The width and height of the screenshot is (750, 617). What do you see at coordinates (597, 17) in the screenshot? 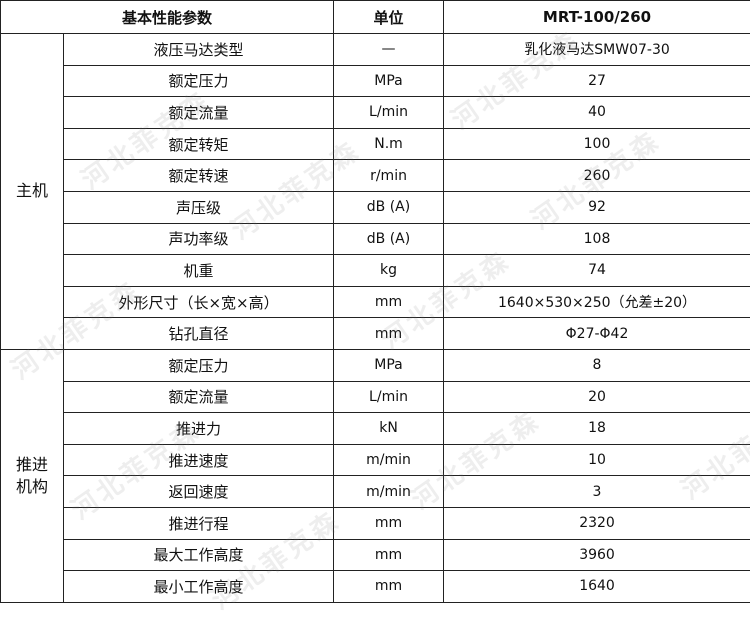
I see `header-cell: MRT-100/260` at bounding box center [597, 17].